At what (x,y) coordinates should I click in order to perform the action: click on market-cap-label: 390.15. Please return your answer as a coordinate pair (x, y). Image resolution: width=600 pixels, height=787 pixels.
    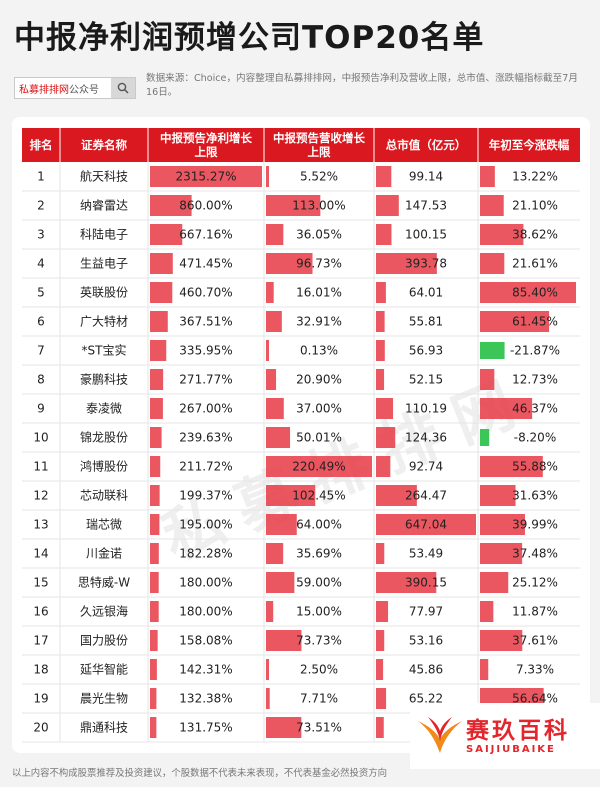
    Looking at the image, I should click on (426, 583).